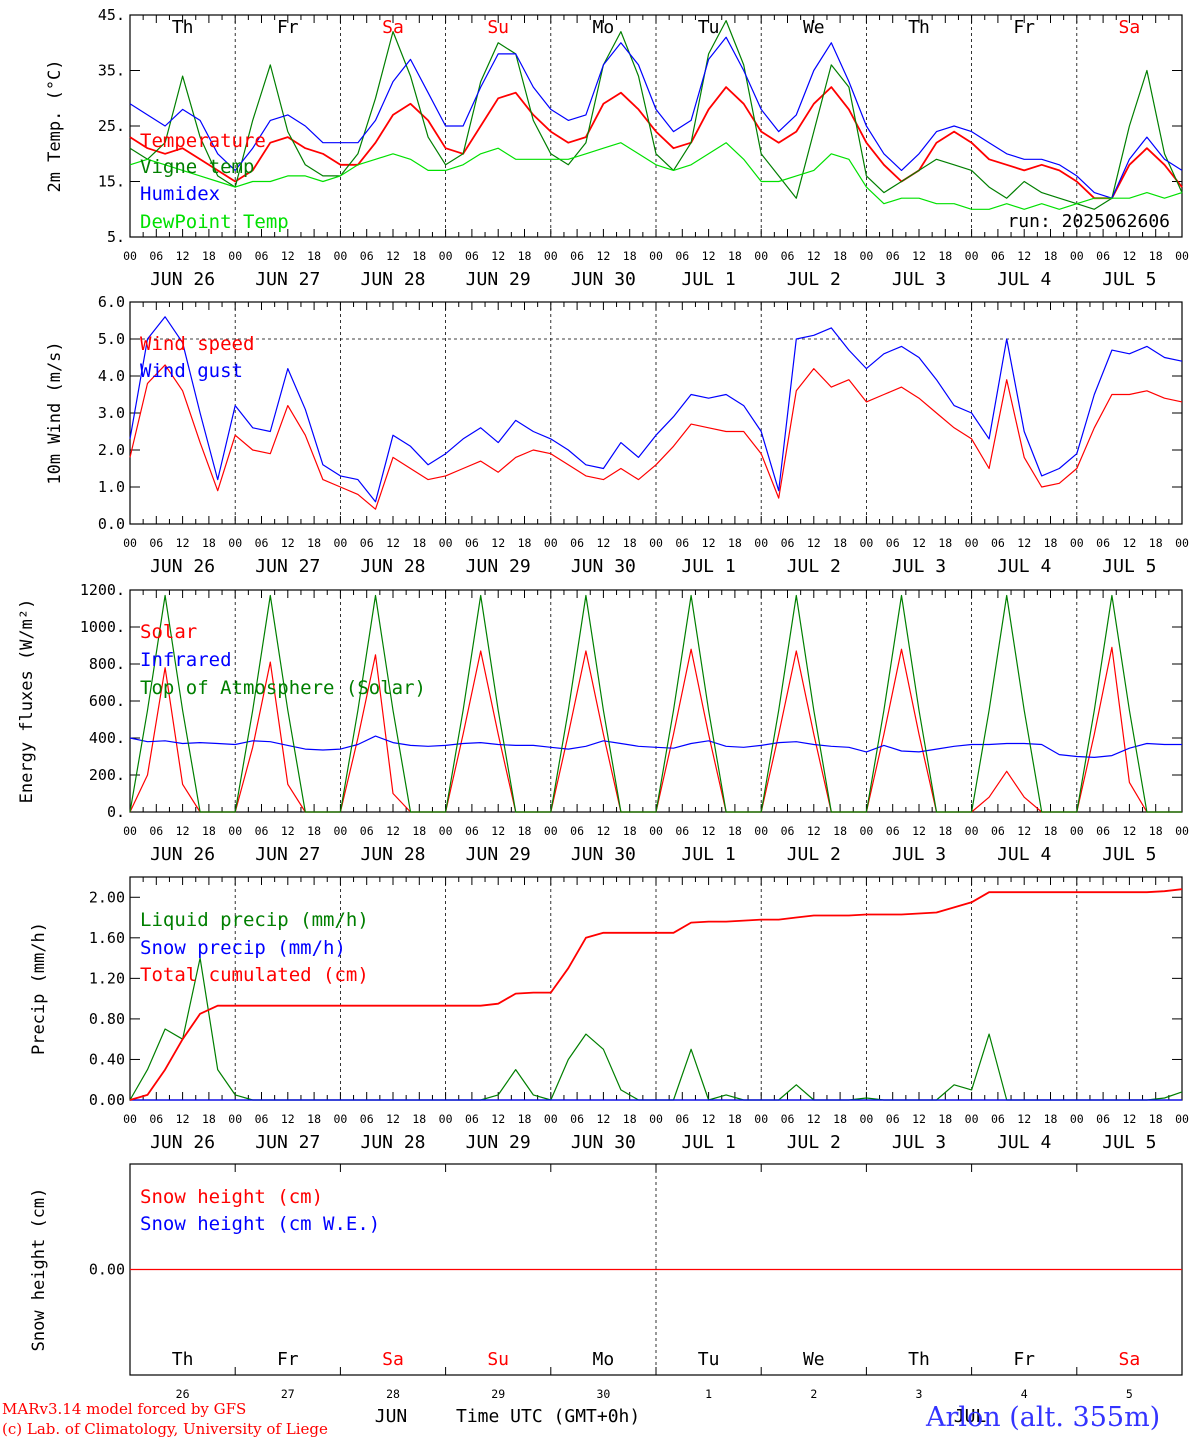 The image size is (1194, 1440). What do you see at coordinates (107, 978) in the screenshot?
I see `y-tick-label: 1.20` at bounding box center [107, 978].